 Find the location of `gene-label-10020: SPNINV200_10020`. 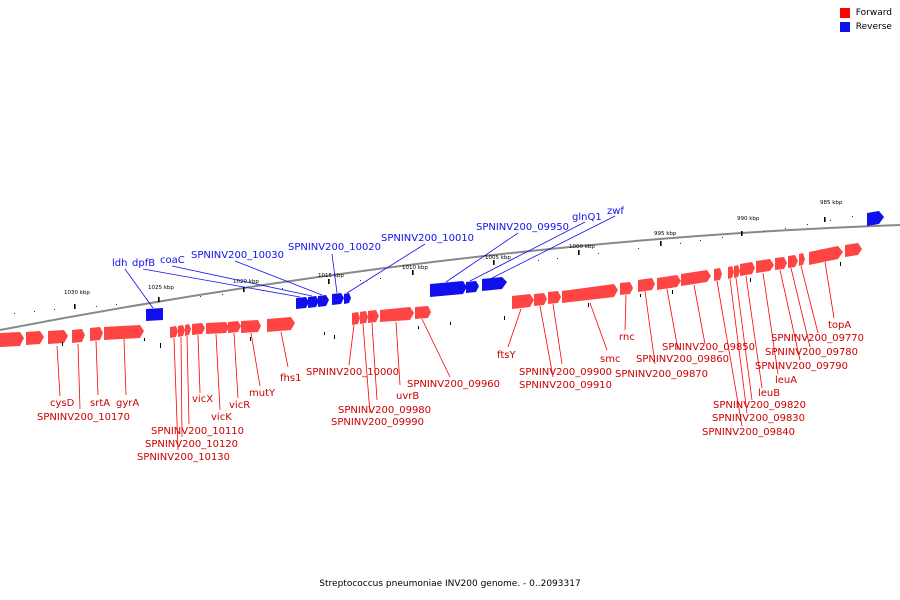

gene-label-10020: SPNINV200_10020 is located at coordinates (334, 247).